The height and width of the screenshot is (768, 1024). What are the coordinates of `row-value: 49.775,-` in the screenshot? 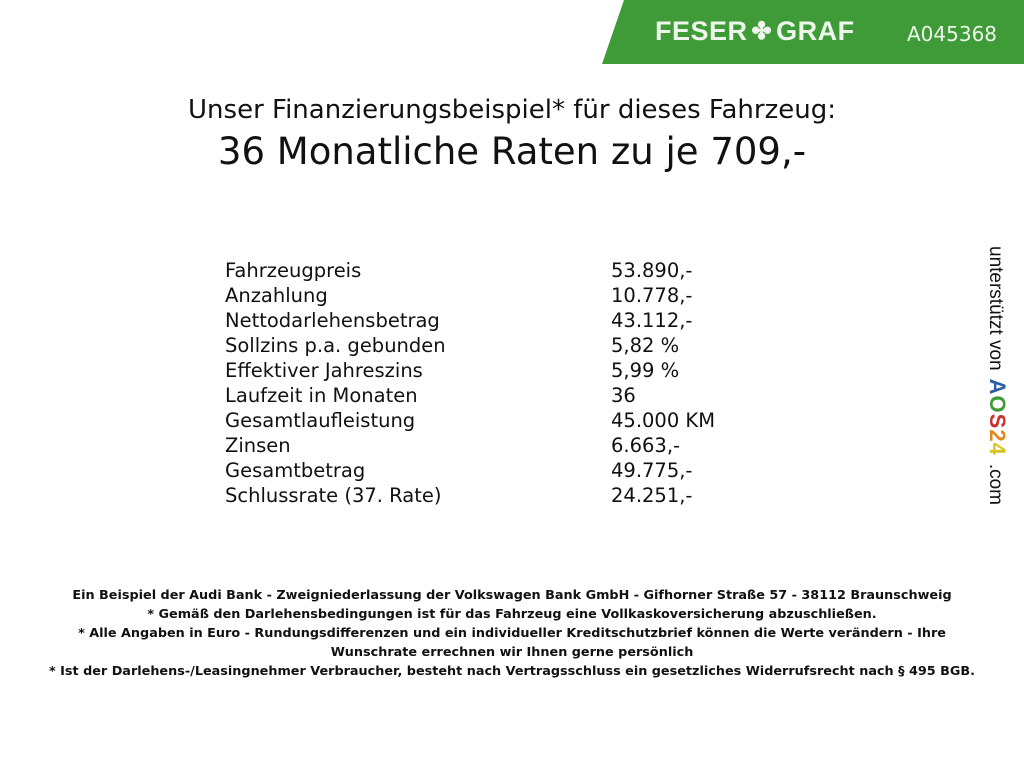 It's located at (652, 470).